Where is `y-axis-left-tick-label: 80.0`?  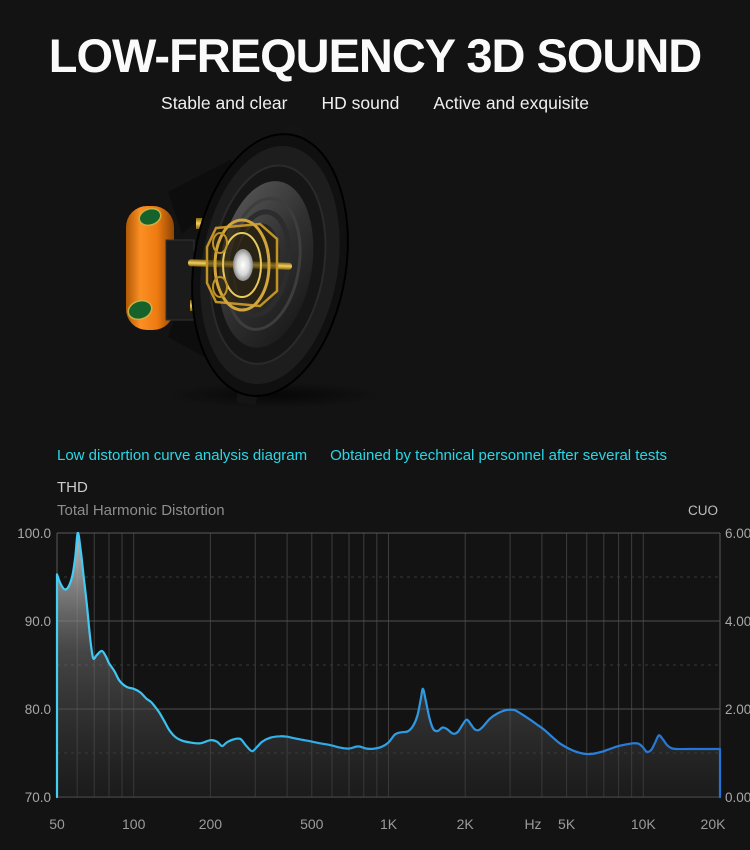
y-axis-left-tick-label: 80.0 is located at coordinates (38, 709).